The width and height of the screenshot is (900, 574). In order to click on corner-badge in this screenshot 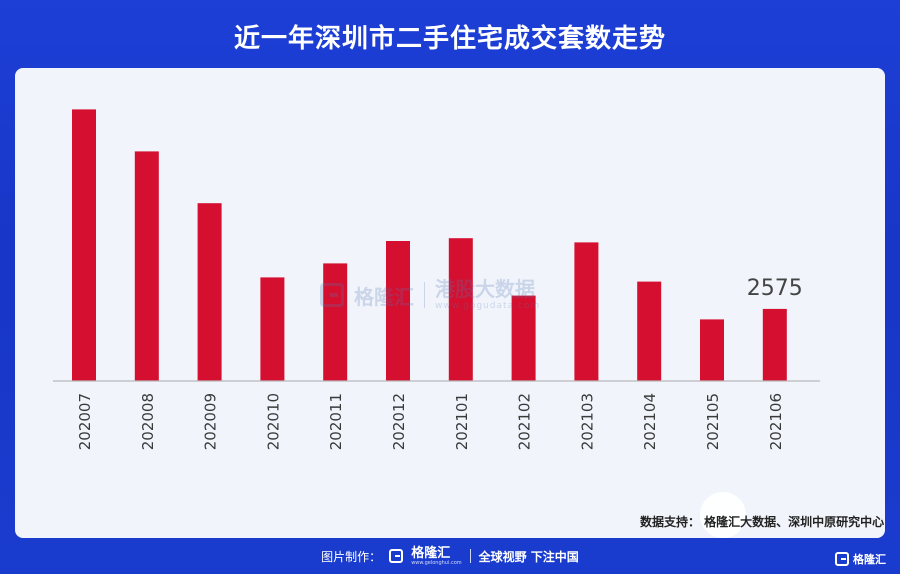, I will do `click(723, 515)`.